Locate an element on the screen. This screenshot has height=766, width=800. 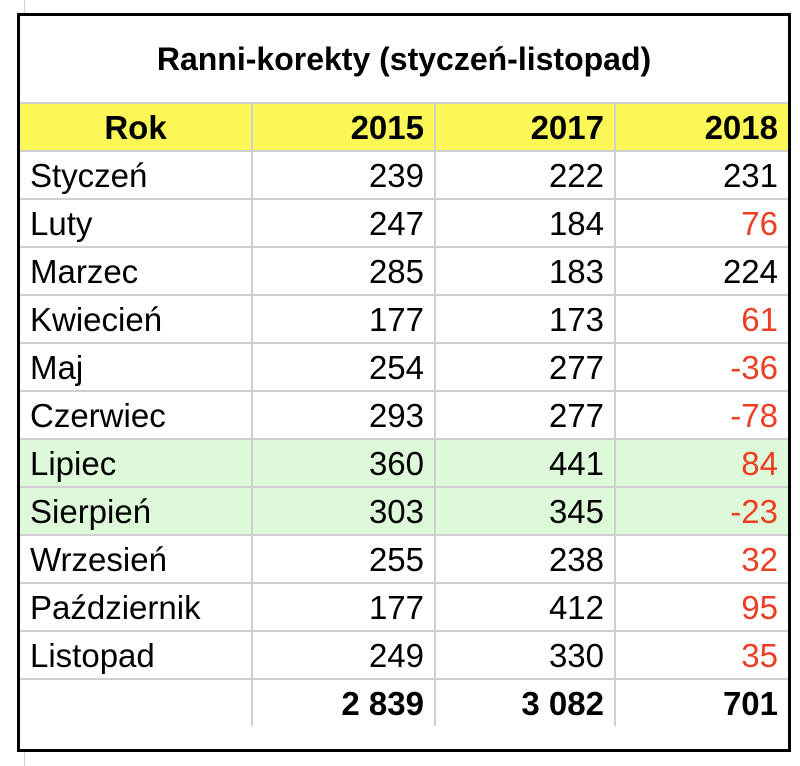
table-row: Sierpień 303 345 -23 is located at coordinates (404, 511).